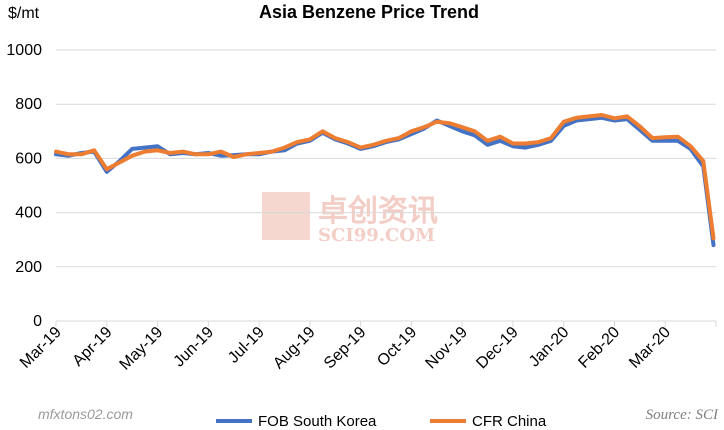 This screenshot has width=724, height=430. Describe the element at coordinates (85, 414) in the screenshot. I see `forum-watermark: mfxtons02.com` at that location.